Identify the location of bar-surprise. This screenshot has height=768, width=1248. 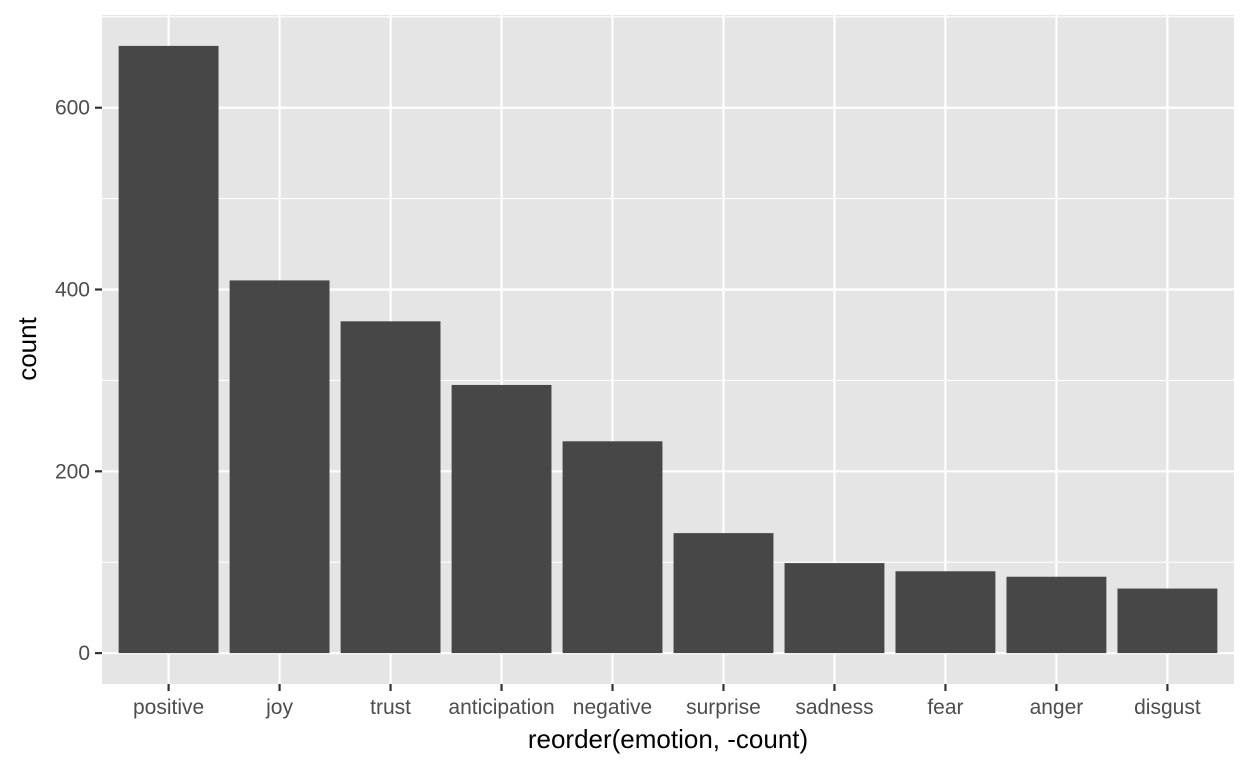
(723, 593).